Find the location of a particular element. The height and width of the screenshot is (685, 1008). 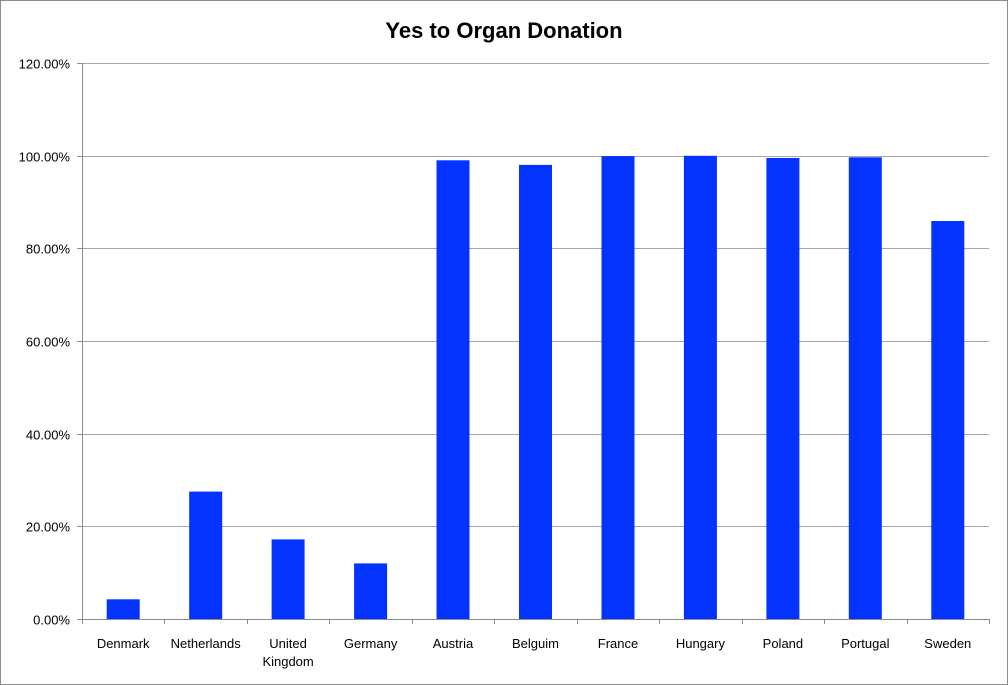

bar-hungary is located at coordinates (700, 387).